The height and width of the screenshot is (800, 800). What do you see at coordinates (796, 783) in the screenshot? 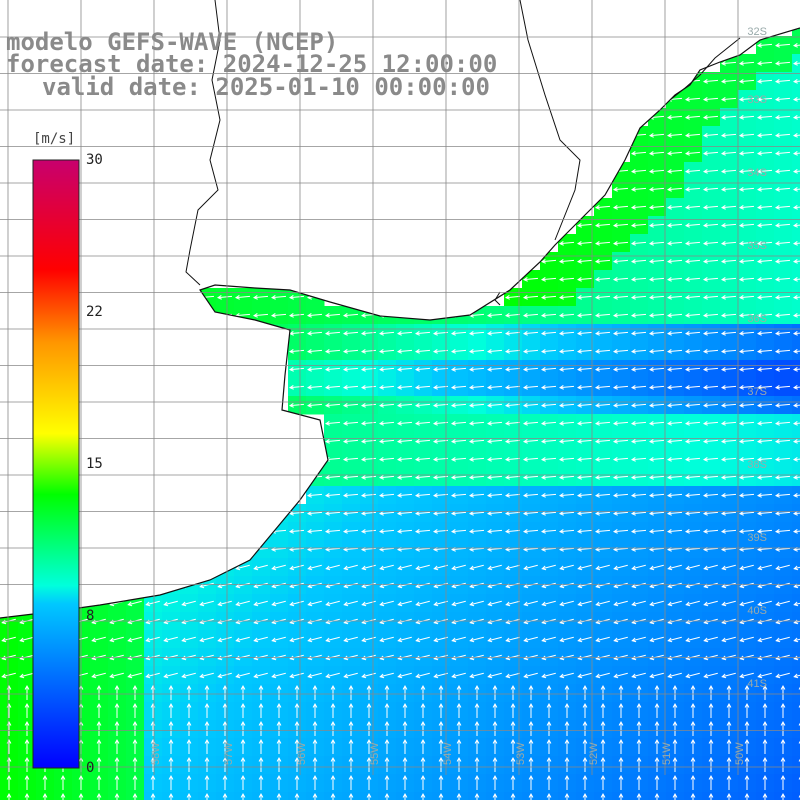
I see `wind-cell` at bounding box center [796, 783].